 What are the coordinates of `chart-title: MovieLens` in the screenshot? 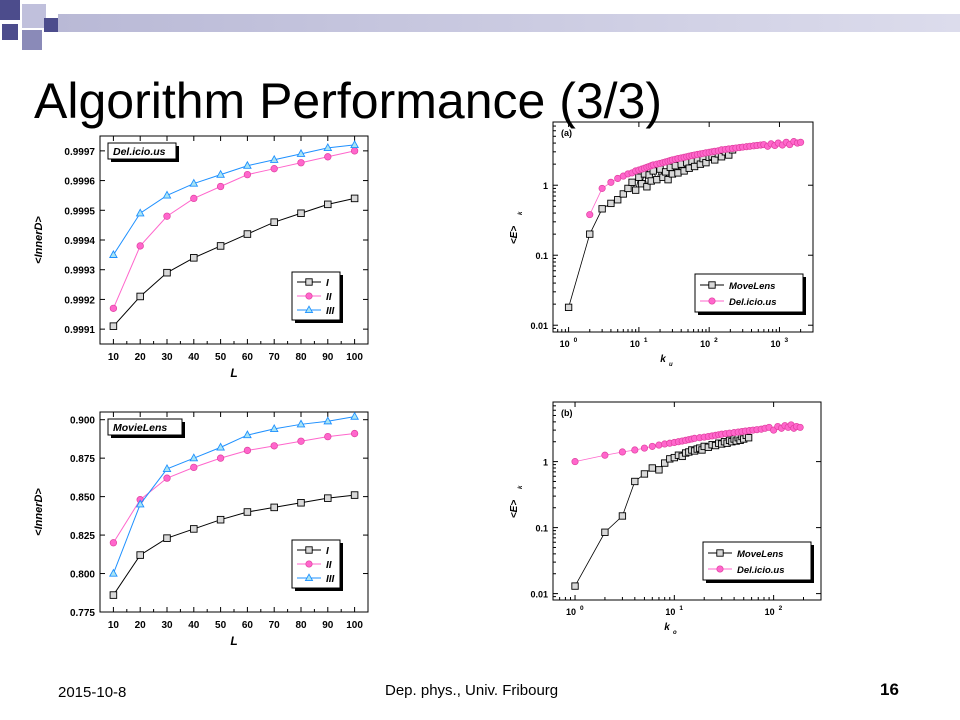 It's located at (140, 428).